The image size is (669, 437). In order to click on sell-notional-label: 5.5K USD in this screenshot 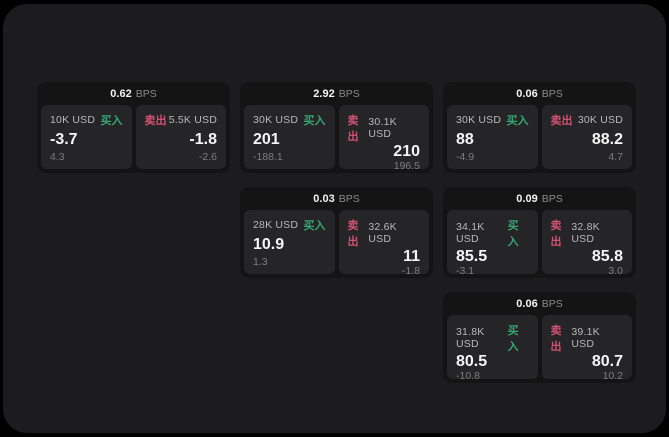, I will do `click(192, 120)`.